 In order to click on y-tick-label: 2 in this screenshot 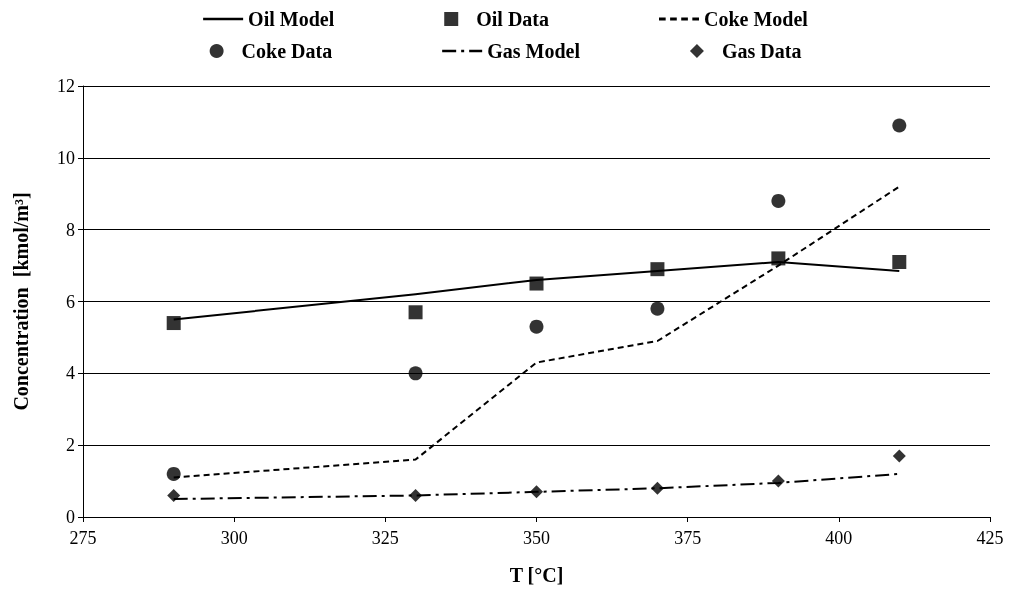, I will do `click(70, 445)`.